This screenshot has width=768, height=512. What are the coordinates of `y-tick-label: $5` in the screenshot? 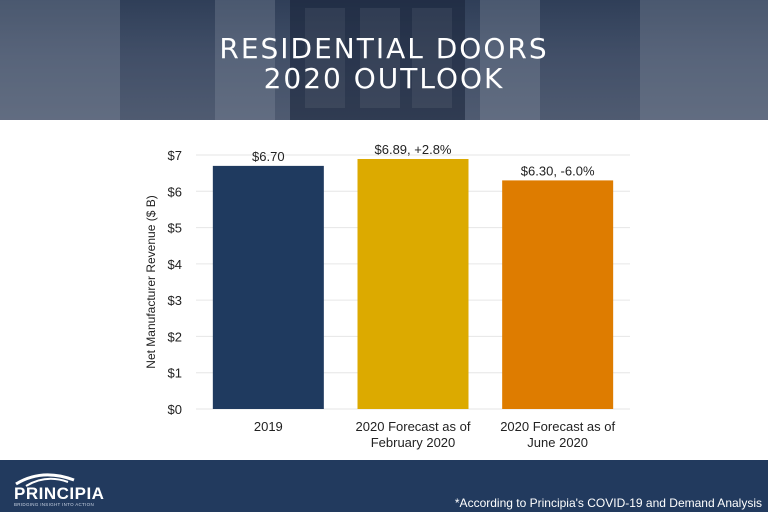 It's located at (175, 228).